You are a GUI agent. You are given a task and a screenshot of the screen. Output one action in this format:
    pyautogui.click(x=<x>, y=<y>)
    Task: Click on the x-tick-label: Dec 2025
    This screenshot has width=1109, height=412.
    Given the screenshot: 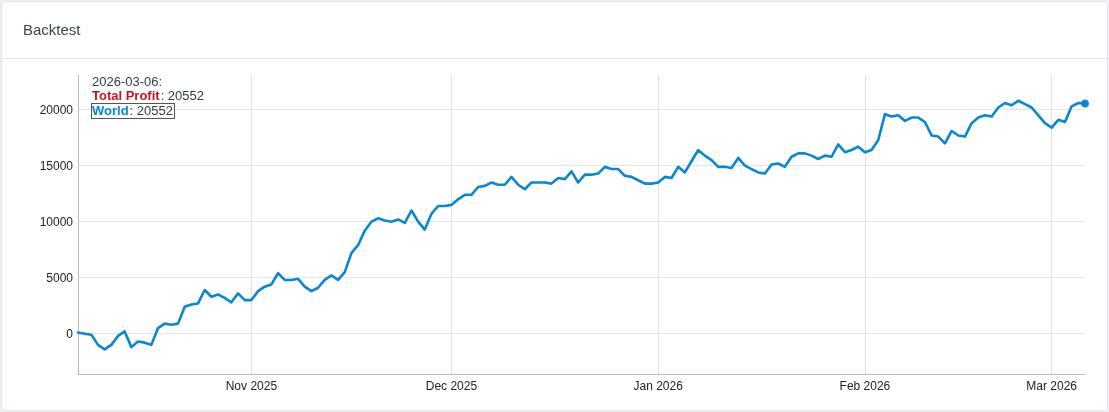 What is the action you would take?
    pyautogui.click(x=451, y=386)
    